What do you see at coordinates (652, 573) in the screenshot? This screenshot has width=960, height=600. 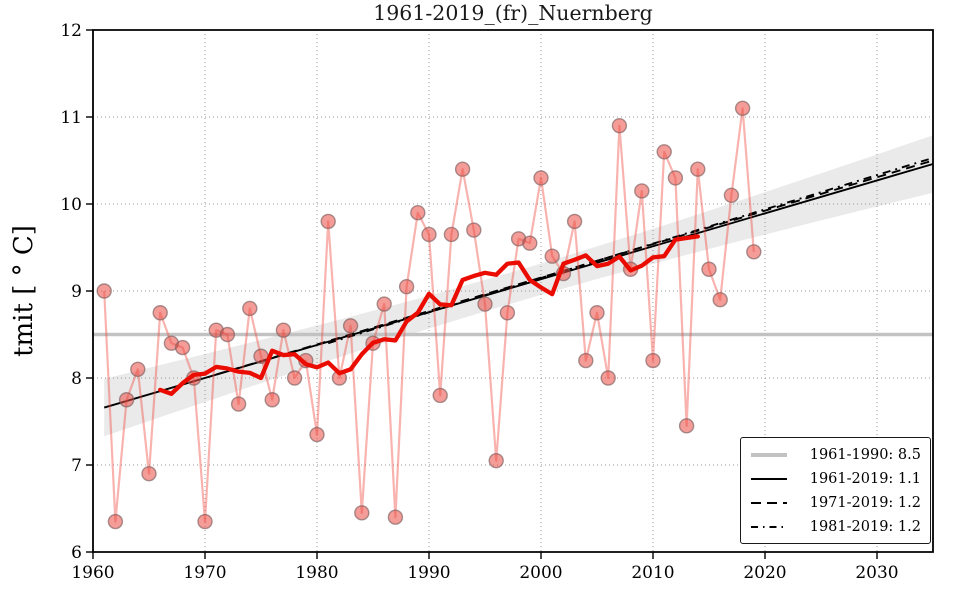 I see `x-tick-label: 2010` at bounding box center [652, 573].